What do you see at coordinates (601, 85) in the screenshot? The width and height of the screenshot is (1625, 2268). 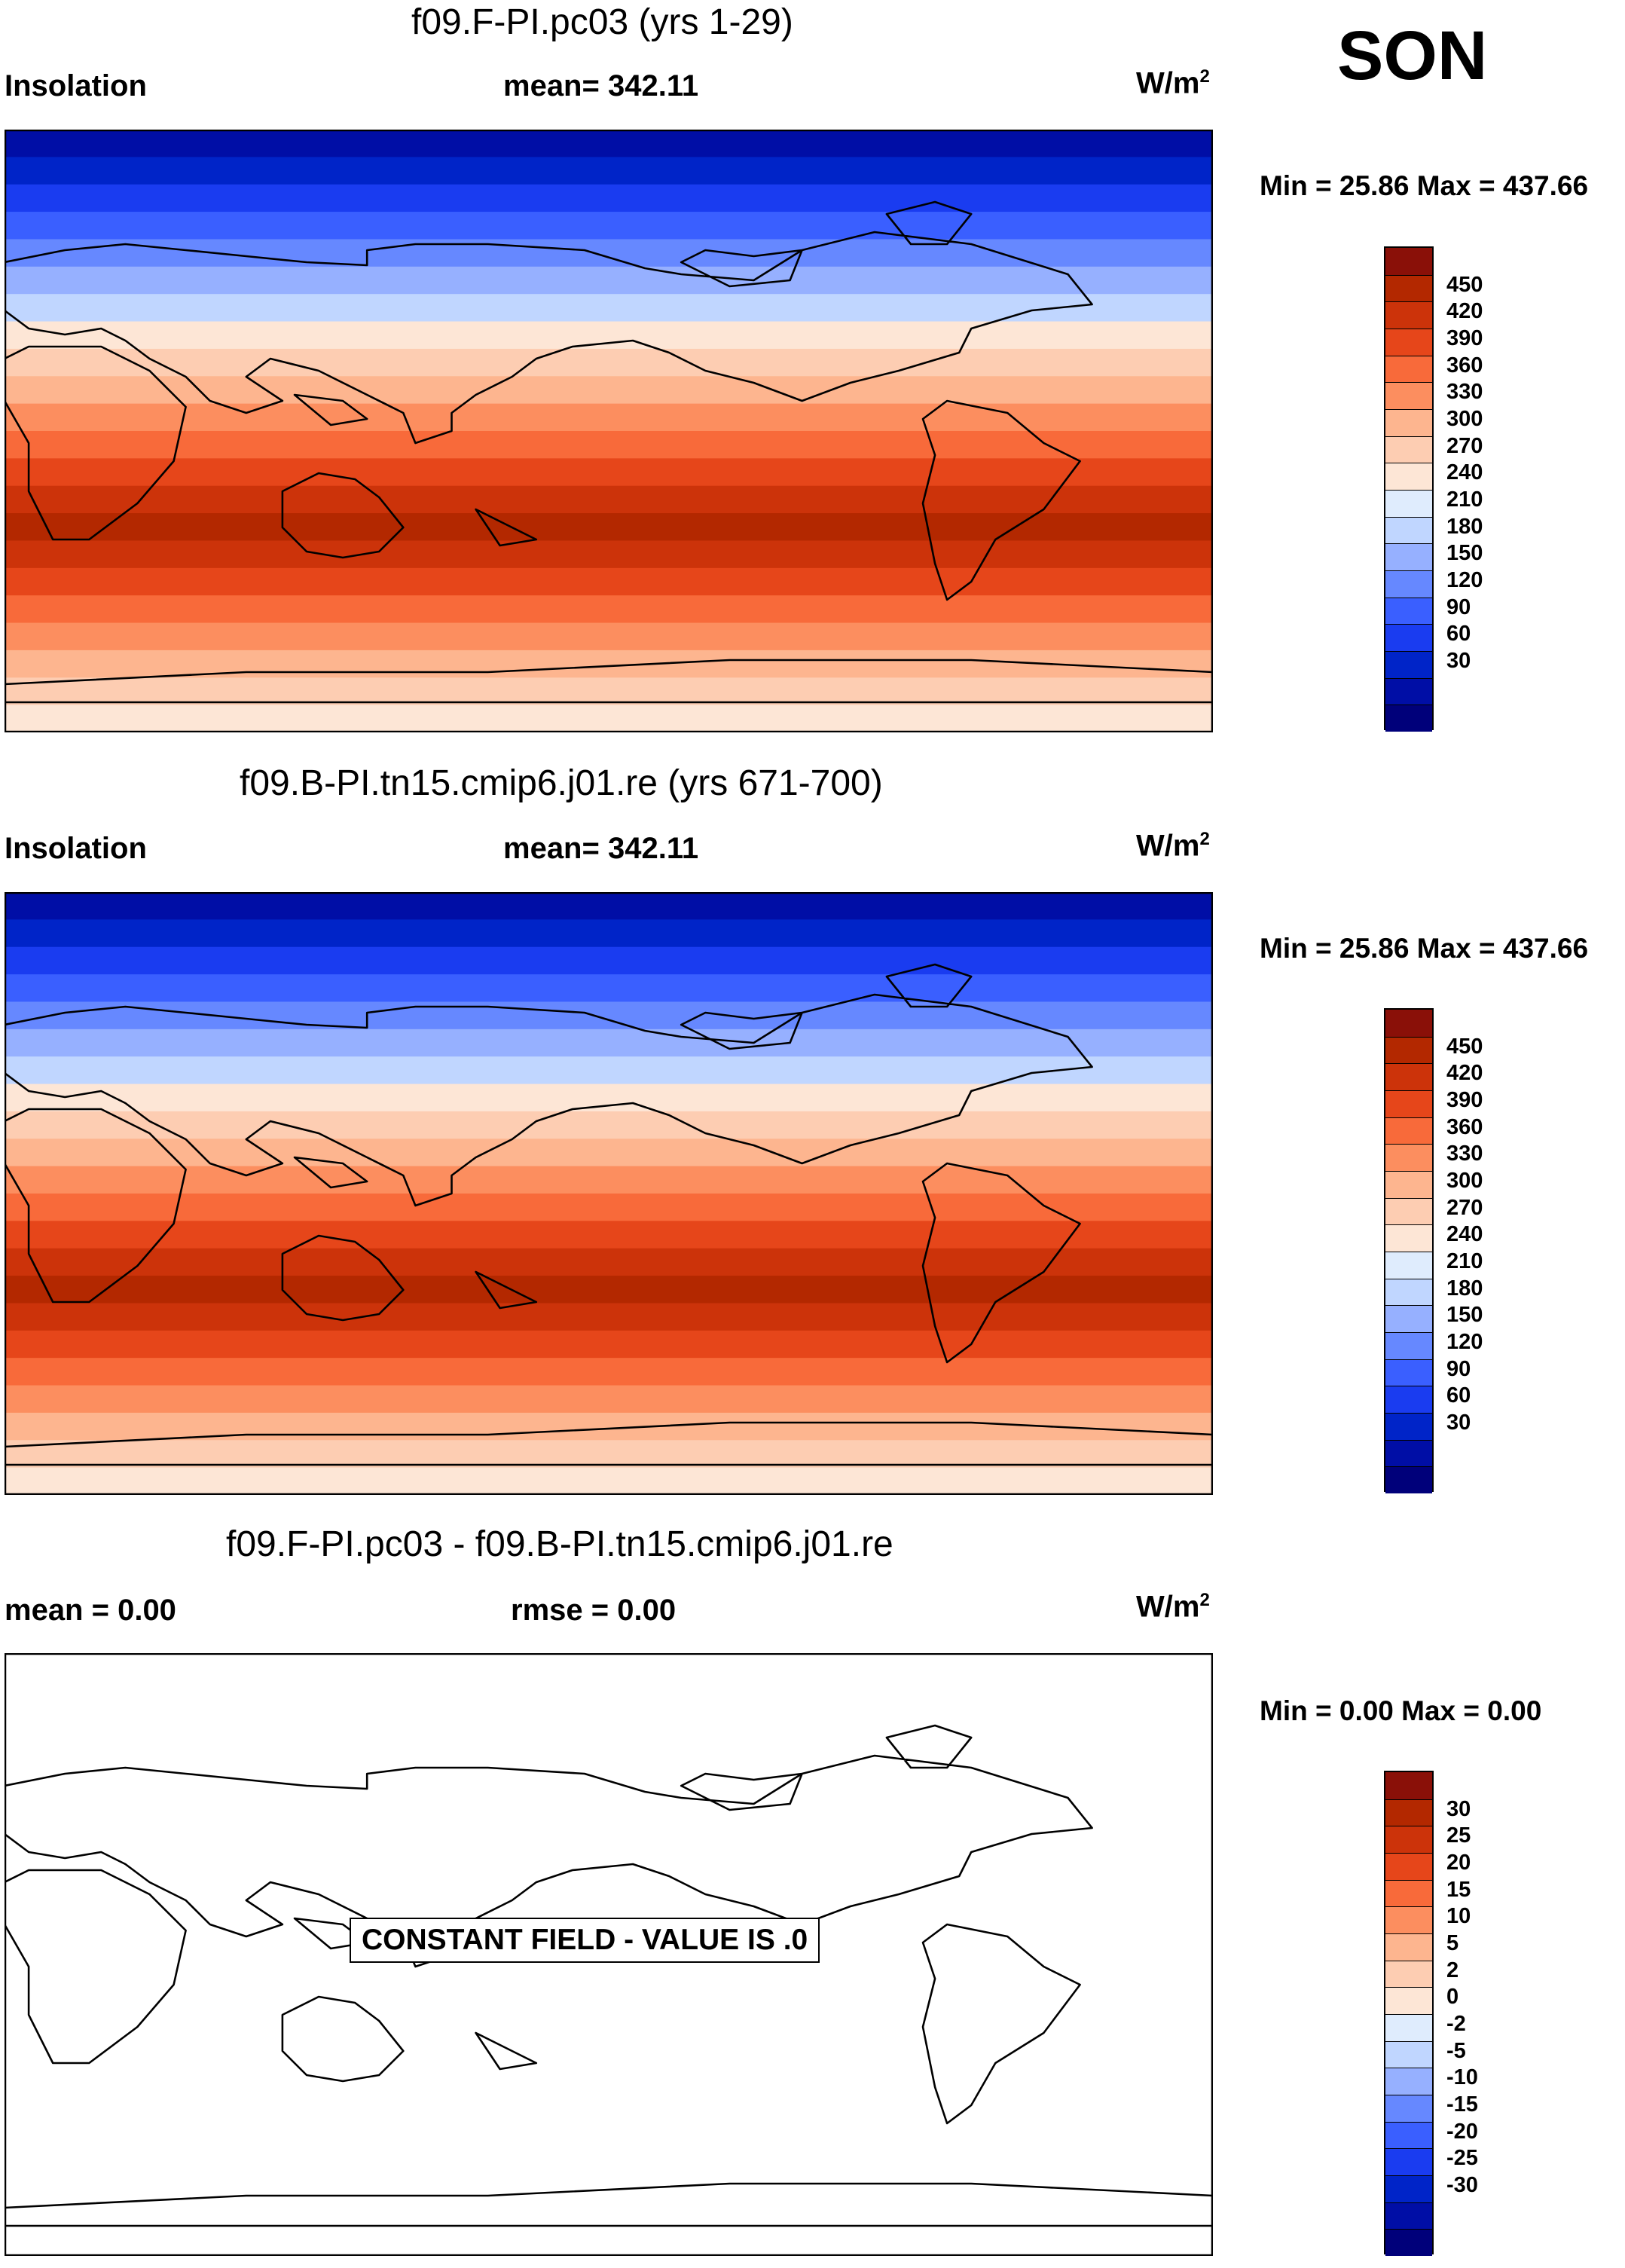 I see `panel1-mean: mean= 342.11` at bounding box center [601, 85].